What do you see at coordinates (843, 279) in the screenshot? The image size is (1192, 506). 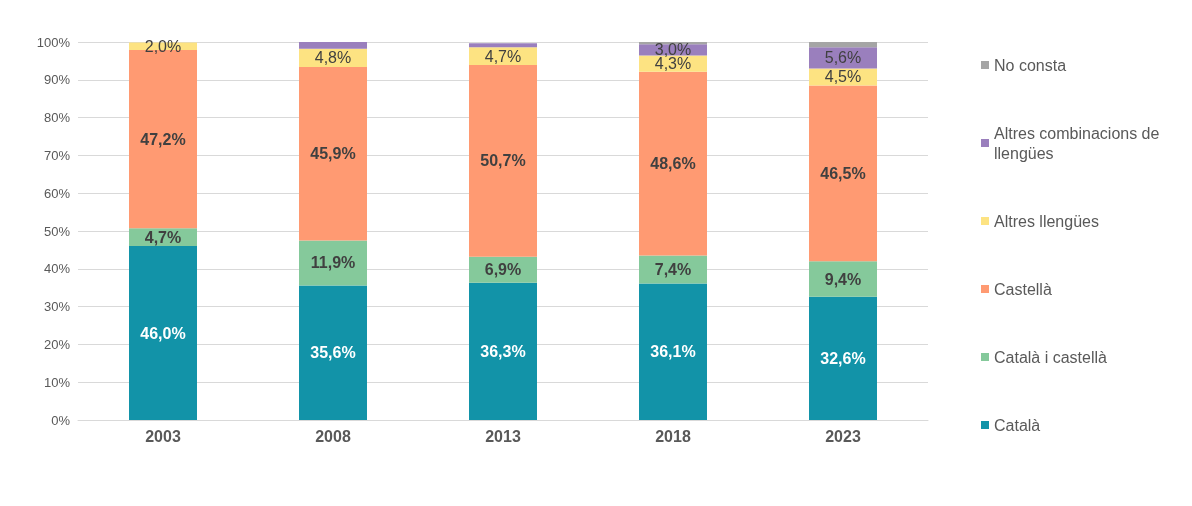 I see `data-label: 9,4%` at bounding box center [843, 279].